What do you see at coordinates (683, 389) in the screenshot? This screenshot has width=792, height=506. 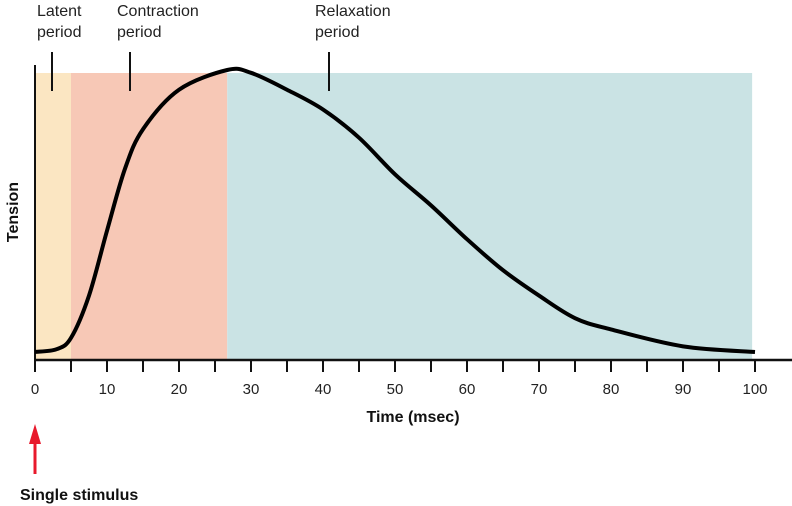 I see `x-tick-label: 90` at bounding box center [683, 389].